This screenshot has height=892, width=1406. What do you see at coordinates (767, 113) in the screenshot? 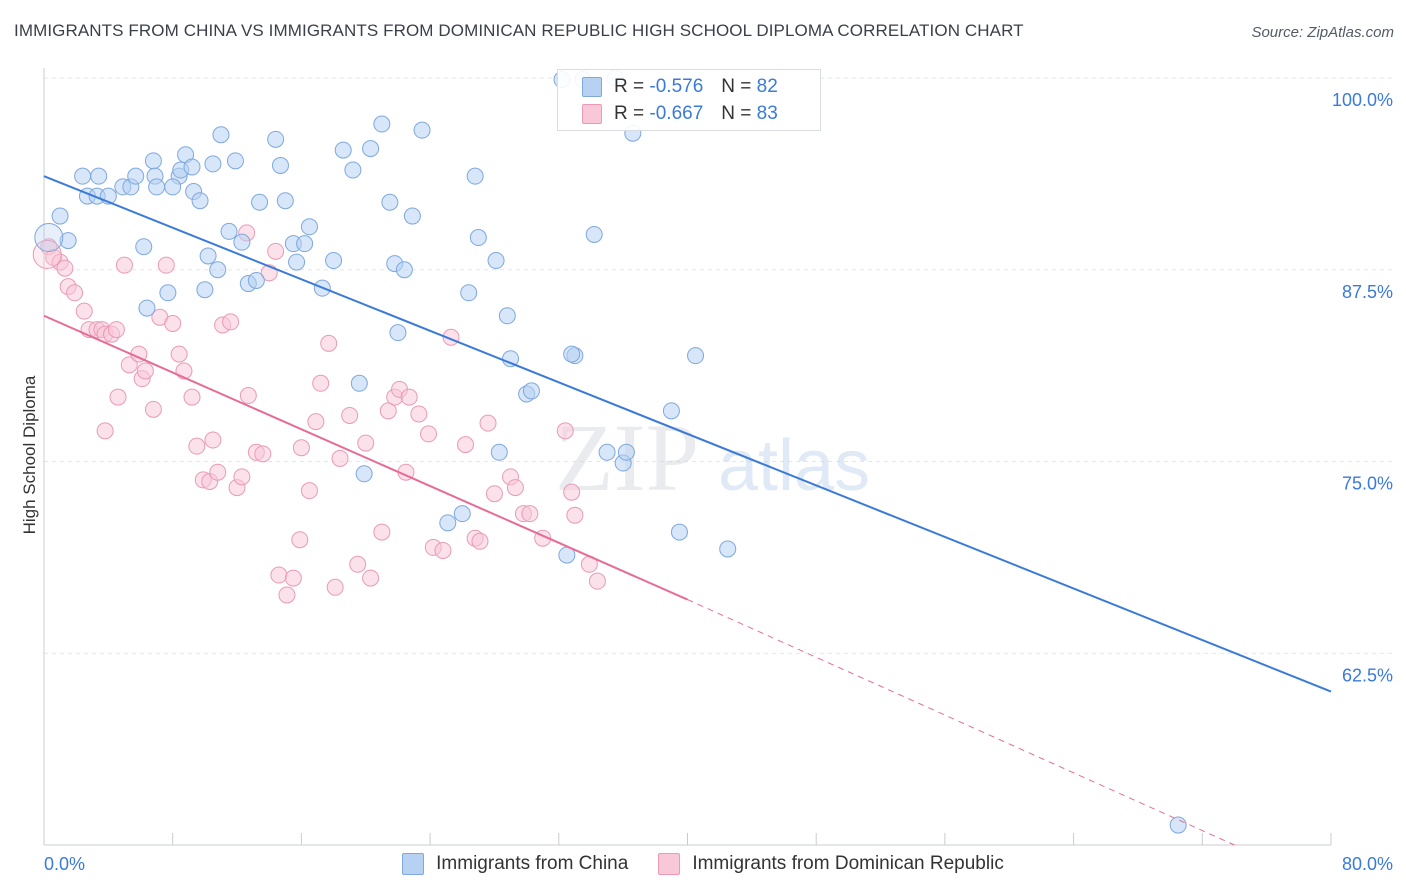
I see `legend-n-value-dominican: 83` at bounding box center [767, 113].